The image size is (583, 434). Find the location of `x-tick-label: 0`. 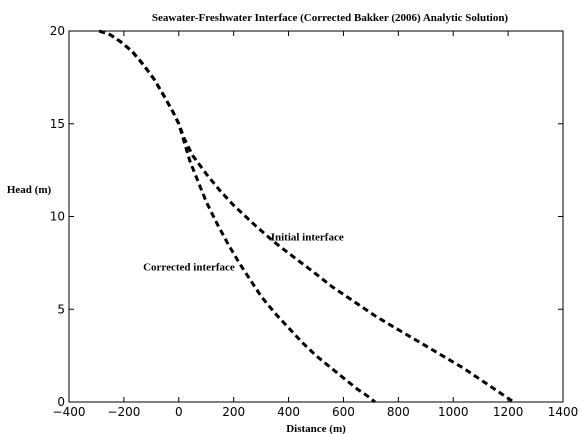

x-tick-label: 0 is located at coordinates (179, 412).